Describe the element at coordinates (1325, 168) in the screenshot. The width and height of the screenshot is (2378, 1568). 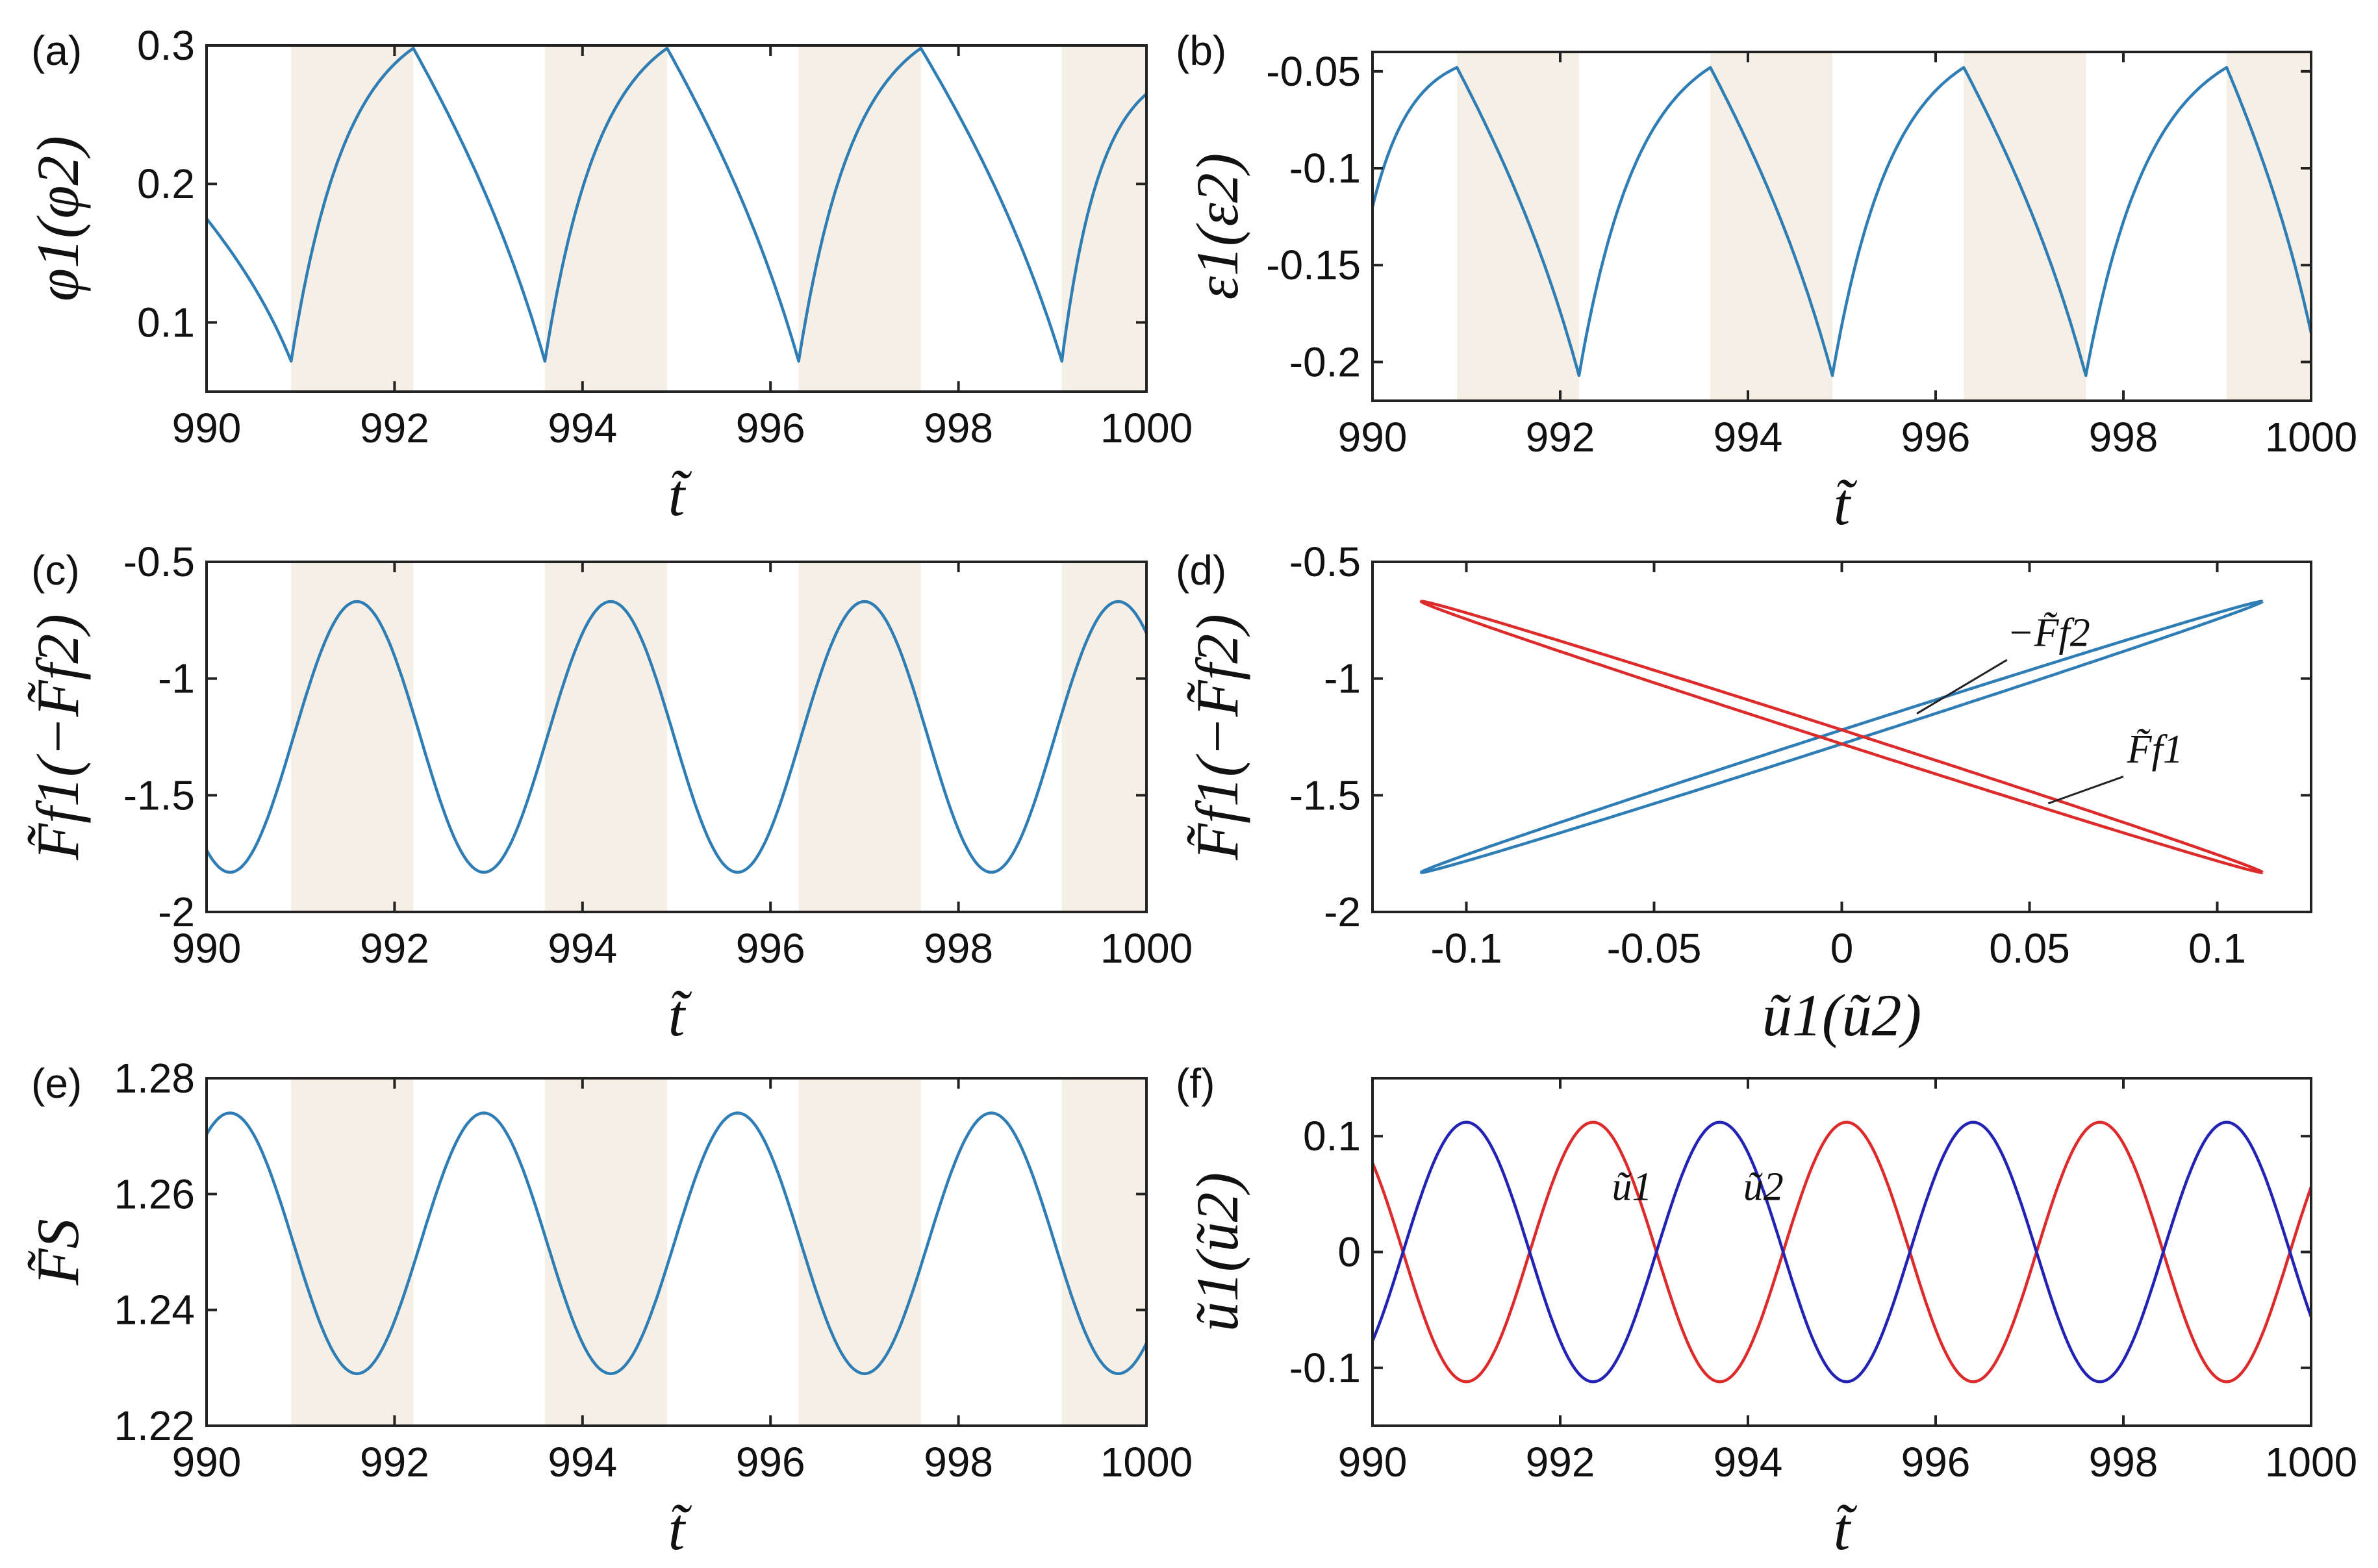
I see `y-tick-label: -0.1` at that location.